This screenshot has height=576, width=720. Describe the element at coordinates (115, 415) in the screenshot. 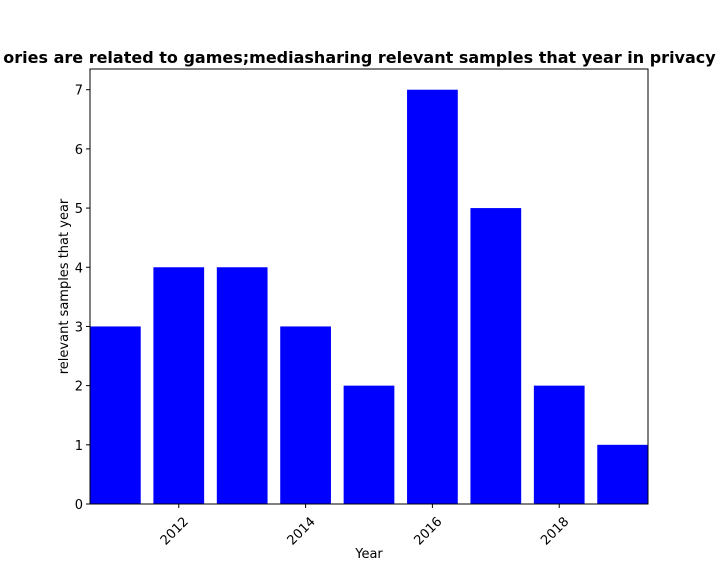

I see `bar-2011` at that location.